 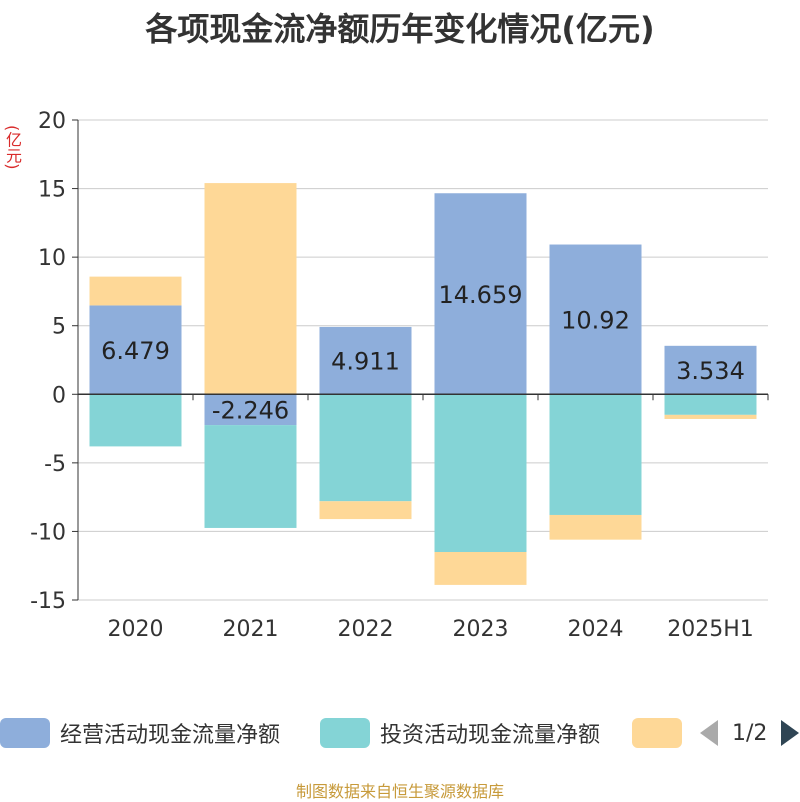 I want to click on legend-swatch-operating, so click(x=25, y=733).